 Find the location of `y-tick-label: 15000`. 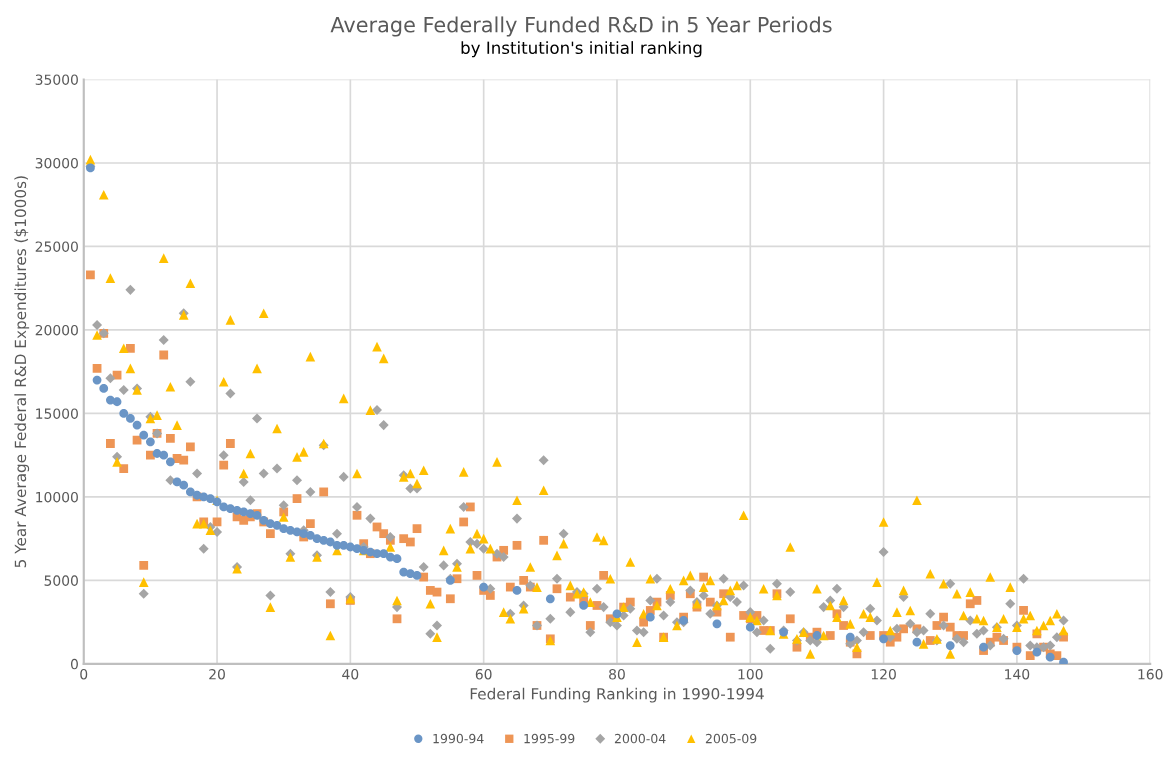

y-tick-label: 15000 is located at coordinates (57, 413).